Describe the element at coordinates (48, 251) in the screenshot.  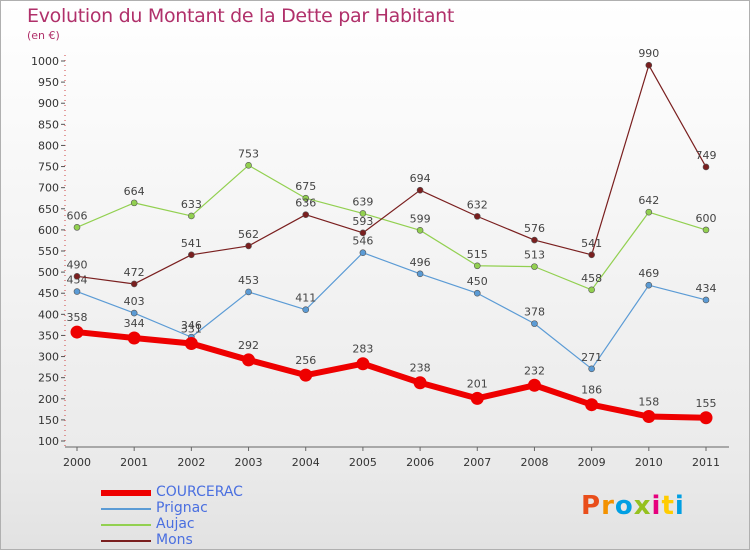
I see `y-tick-label: 550` at that location.